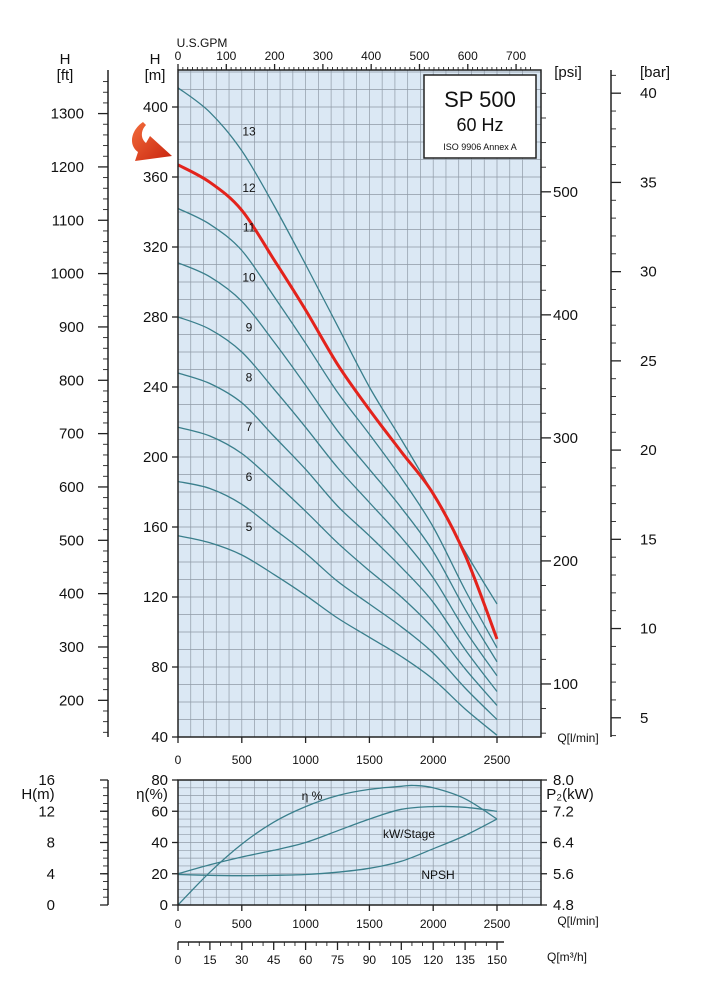 This screenshot has height=1000, width=726. What do you see at coordinates (159, 843) in the screenshot?
I see `eta-tick-label: 40` at bounding box center [159, 843].